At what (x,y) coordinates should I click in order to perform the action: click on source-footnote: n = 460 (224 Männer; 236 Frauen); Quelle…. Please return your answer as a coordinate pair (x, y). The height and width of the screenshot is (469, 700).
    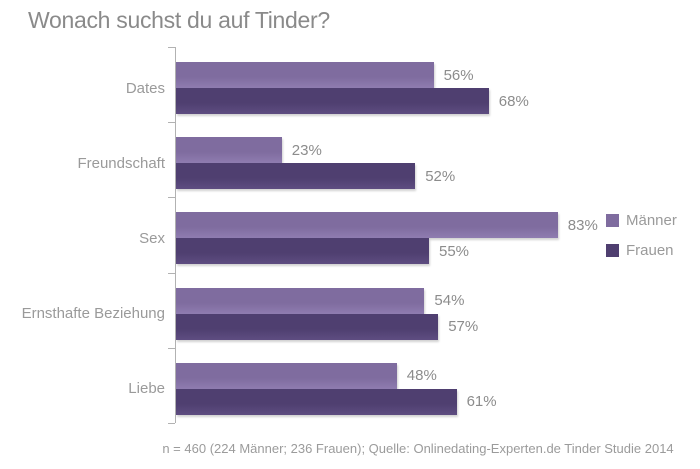
    Looking at the image, I should click on (418, 448).